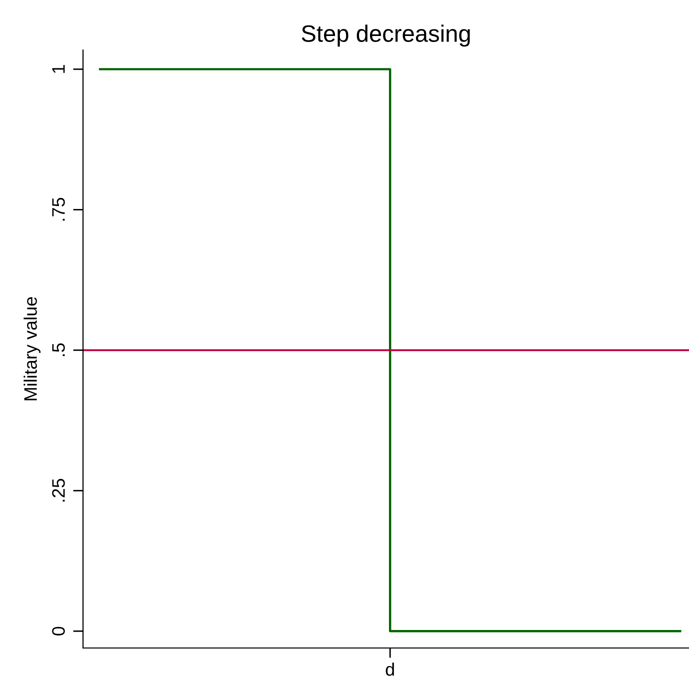  What do you see at coordinates (58, 631) in the screenshot?
I see `y-tick-label: 0` at bounding box center [58, 631].